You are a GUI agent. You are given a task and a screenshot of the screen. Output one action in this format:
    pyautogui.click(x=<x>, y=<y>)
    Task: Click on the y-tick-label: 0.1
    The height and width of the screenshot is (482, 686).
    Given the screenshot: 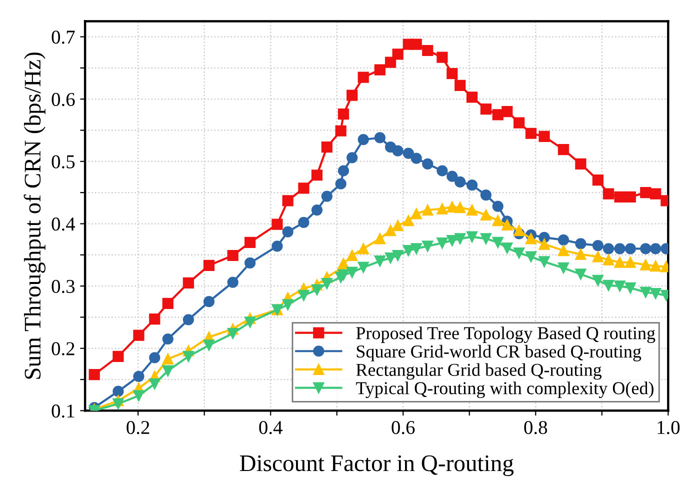 What is the action you would take?
    pyautogui.click(x=63, y=411)
    